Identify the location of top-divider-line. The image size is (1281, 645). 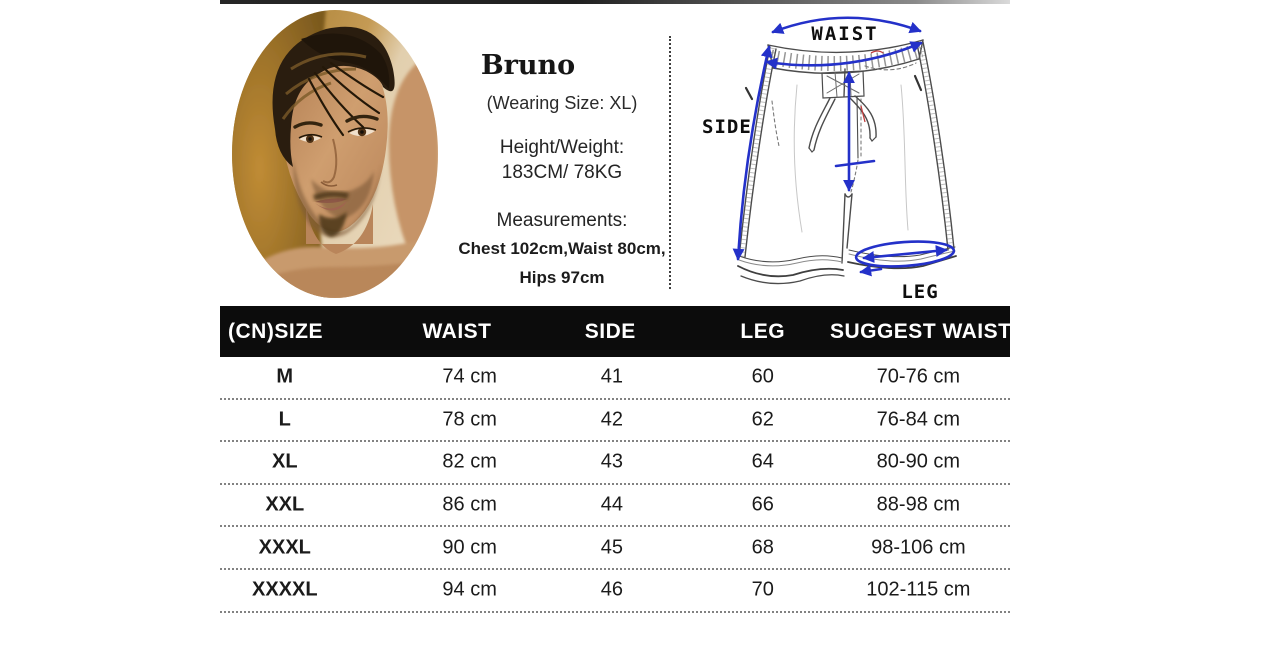
(615, 2).